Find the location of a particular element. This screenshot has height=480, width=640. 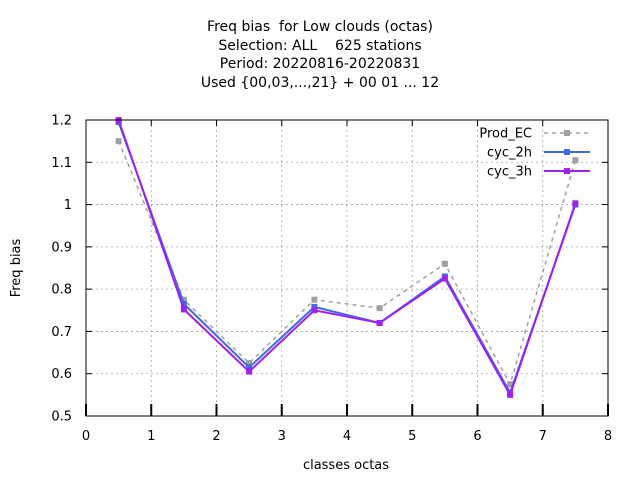

y-tick-label: 0.9 is located at coordinates (61, 247).